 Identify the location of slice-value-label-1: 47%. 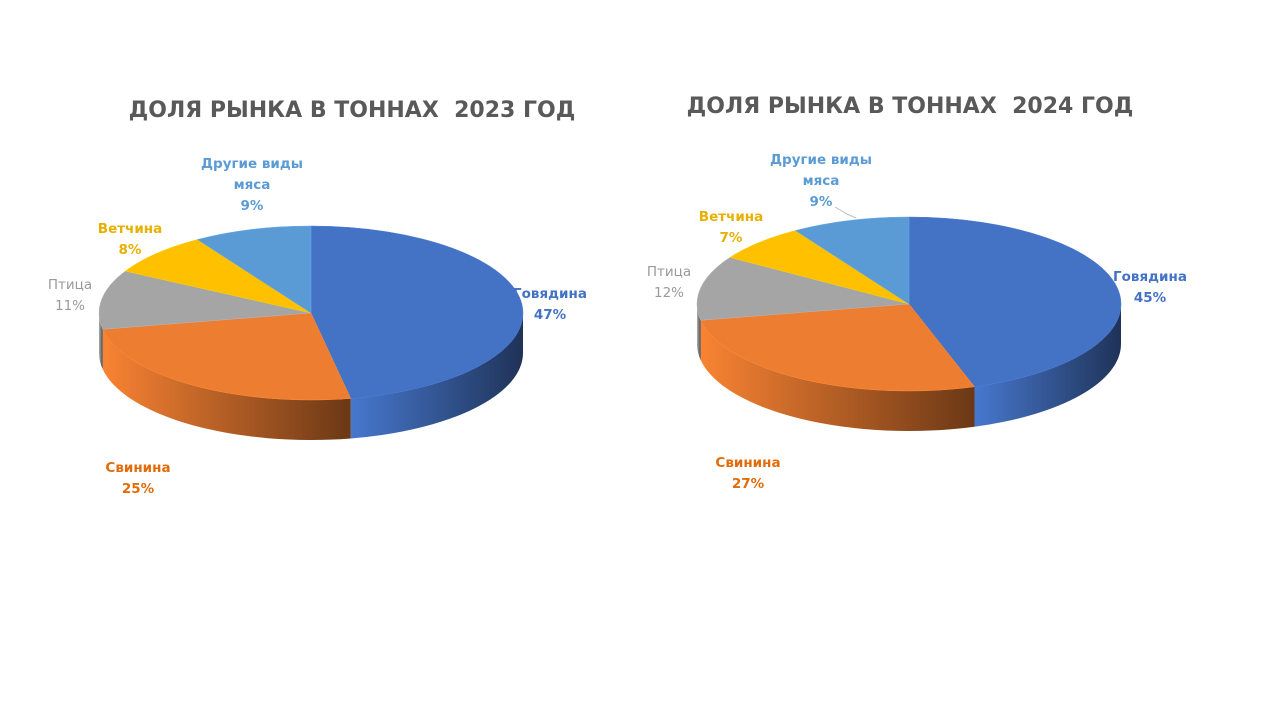
(550, 315).